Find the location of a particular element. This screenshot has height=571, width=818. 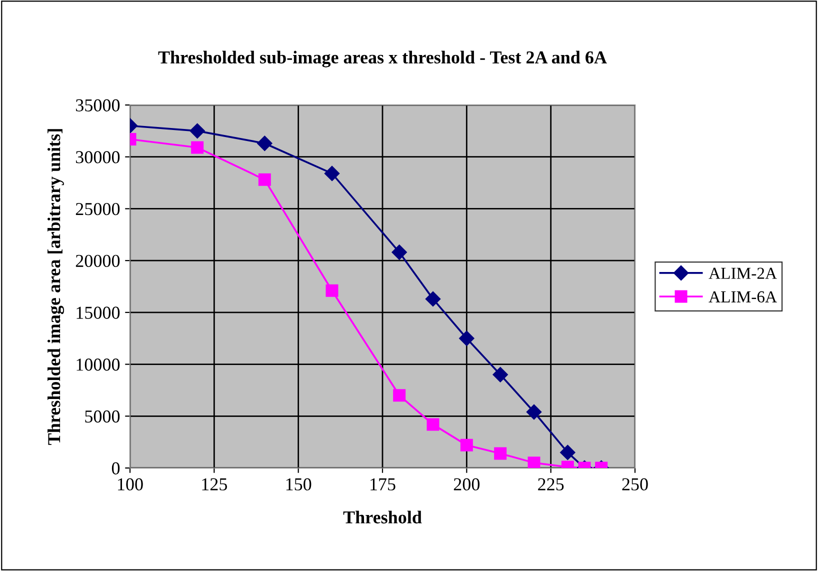

y-tick-label: 25000 is located at coordinates (98, 209).